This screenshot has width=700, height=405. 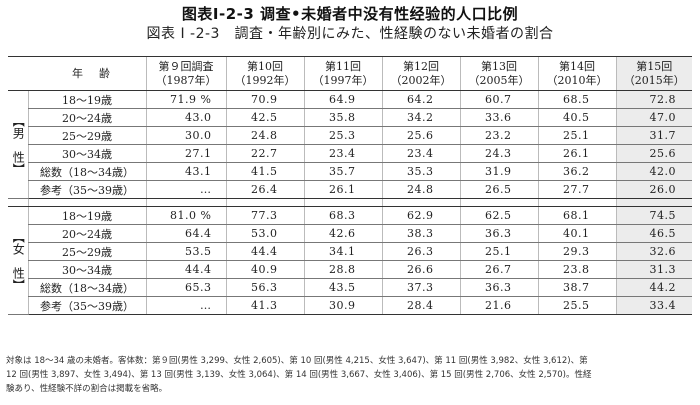 What do you see at coordinates (186, 80) in the screenshot?
I see `column-header-line2: （1987年）` at bounding box center [186, 80].